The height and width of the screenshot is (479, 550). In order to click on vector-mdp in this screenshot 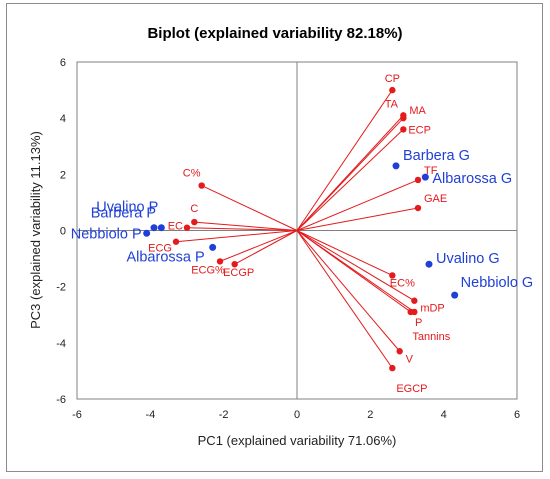, I will do `click(355, 266)`.